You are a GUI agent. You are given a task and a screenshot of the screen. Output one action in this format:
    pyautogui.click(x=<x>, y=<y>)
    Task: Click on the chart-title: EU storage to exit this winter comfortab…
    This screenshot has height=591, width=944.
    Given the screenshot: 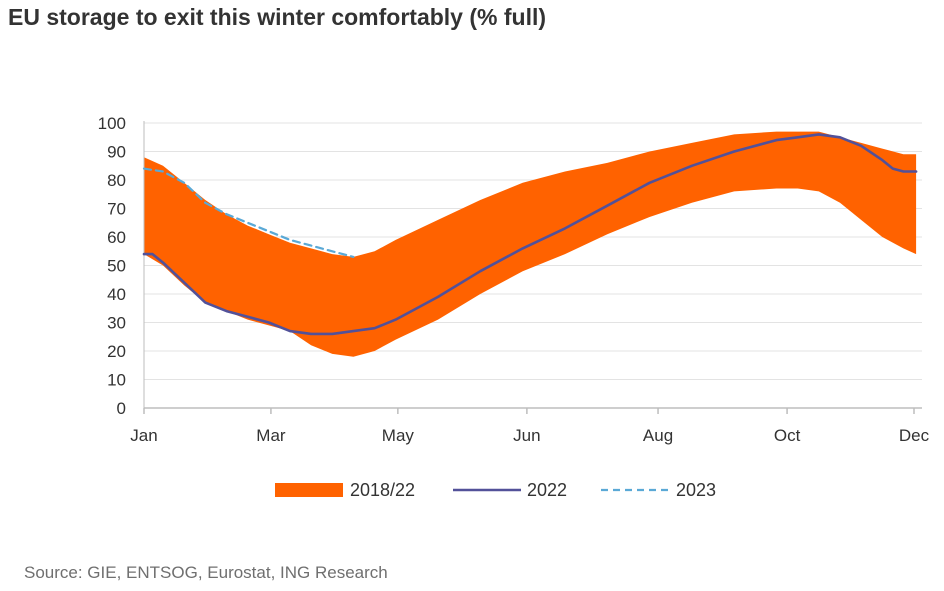 What is the action you would take?
    pyautogui.click(x=277, y=17)
    